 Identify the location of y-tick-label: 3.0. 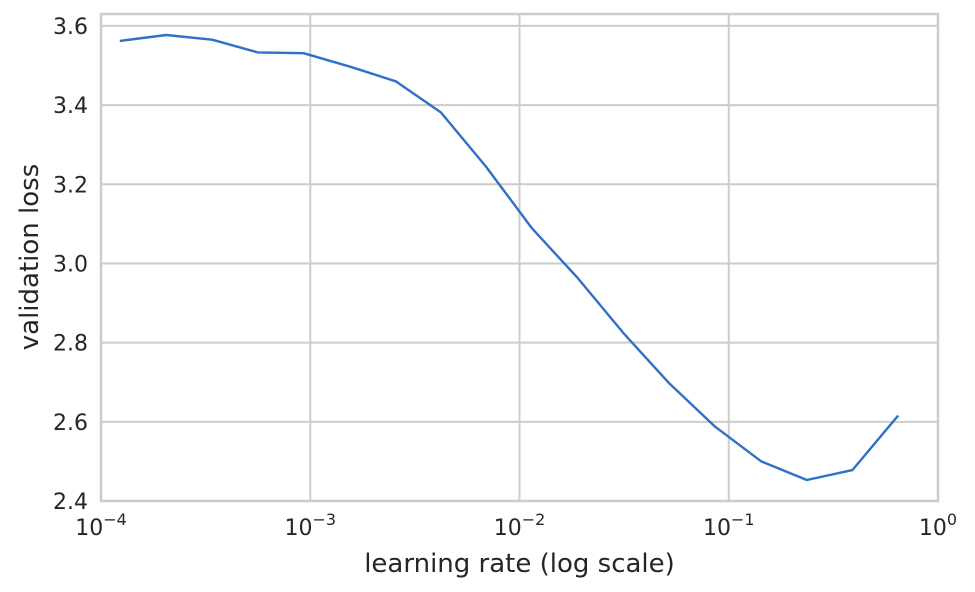
(70, 264).